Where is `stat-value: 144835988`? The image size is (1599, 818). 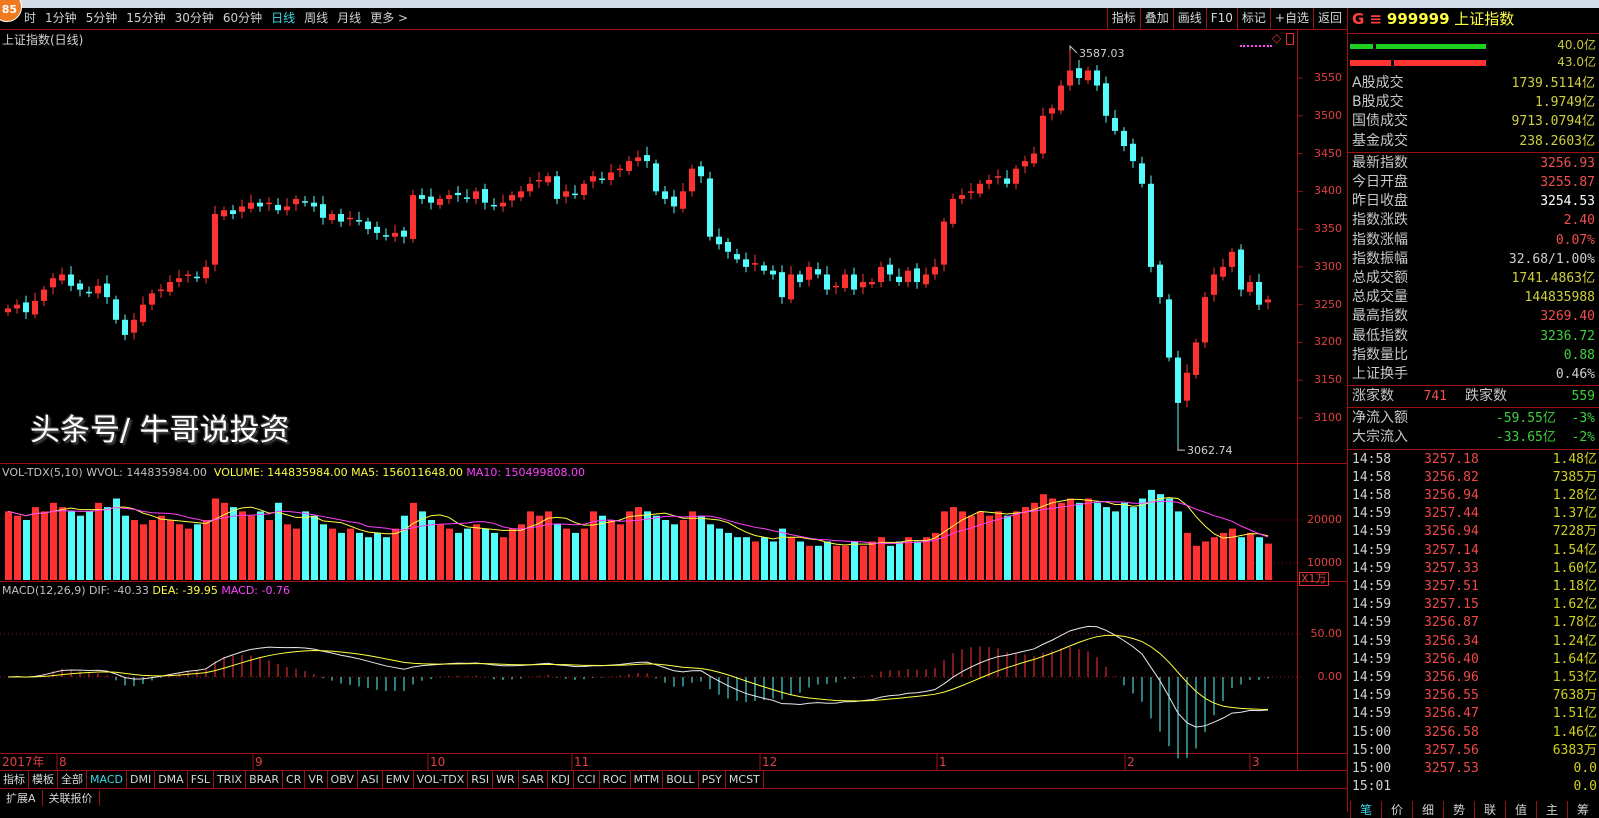 stat-value: 144835988 is located at coordinates (1559, 298).